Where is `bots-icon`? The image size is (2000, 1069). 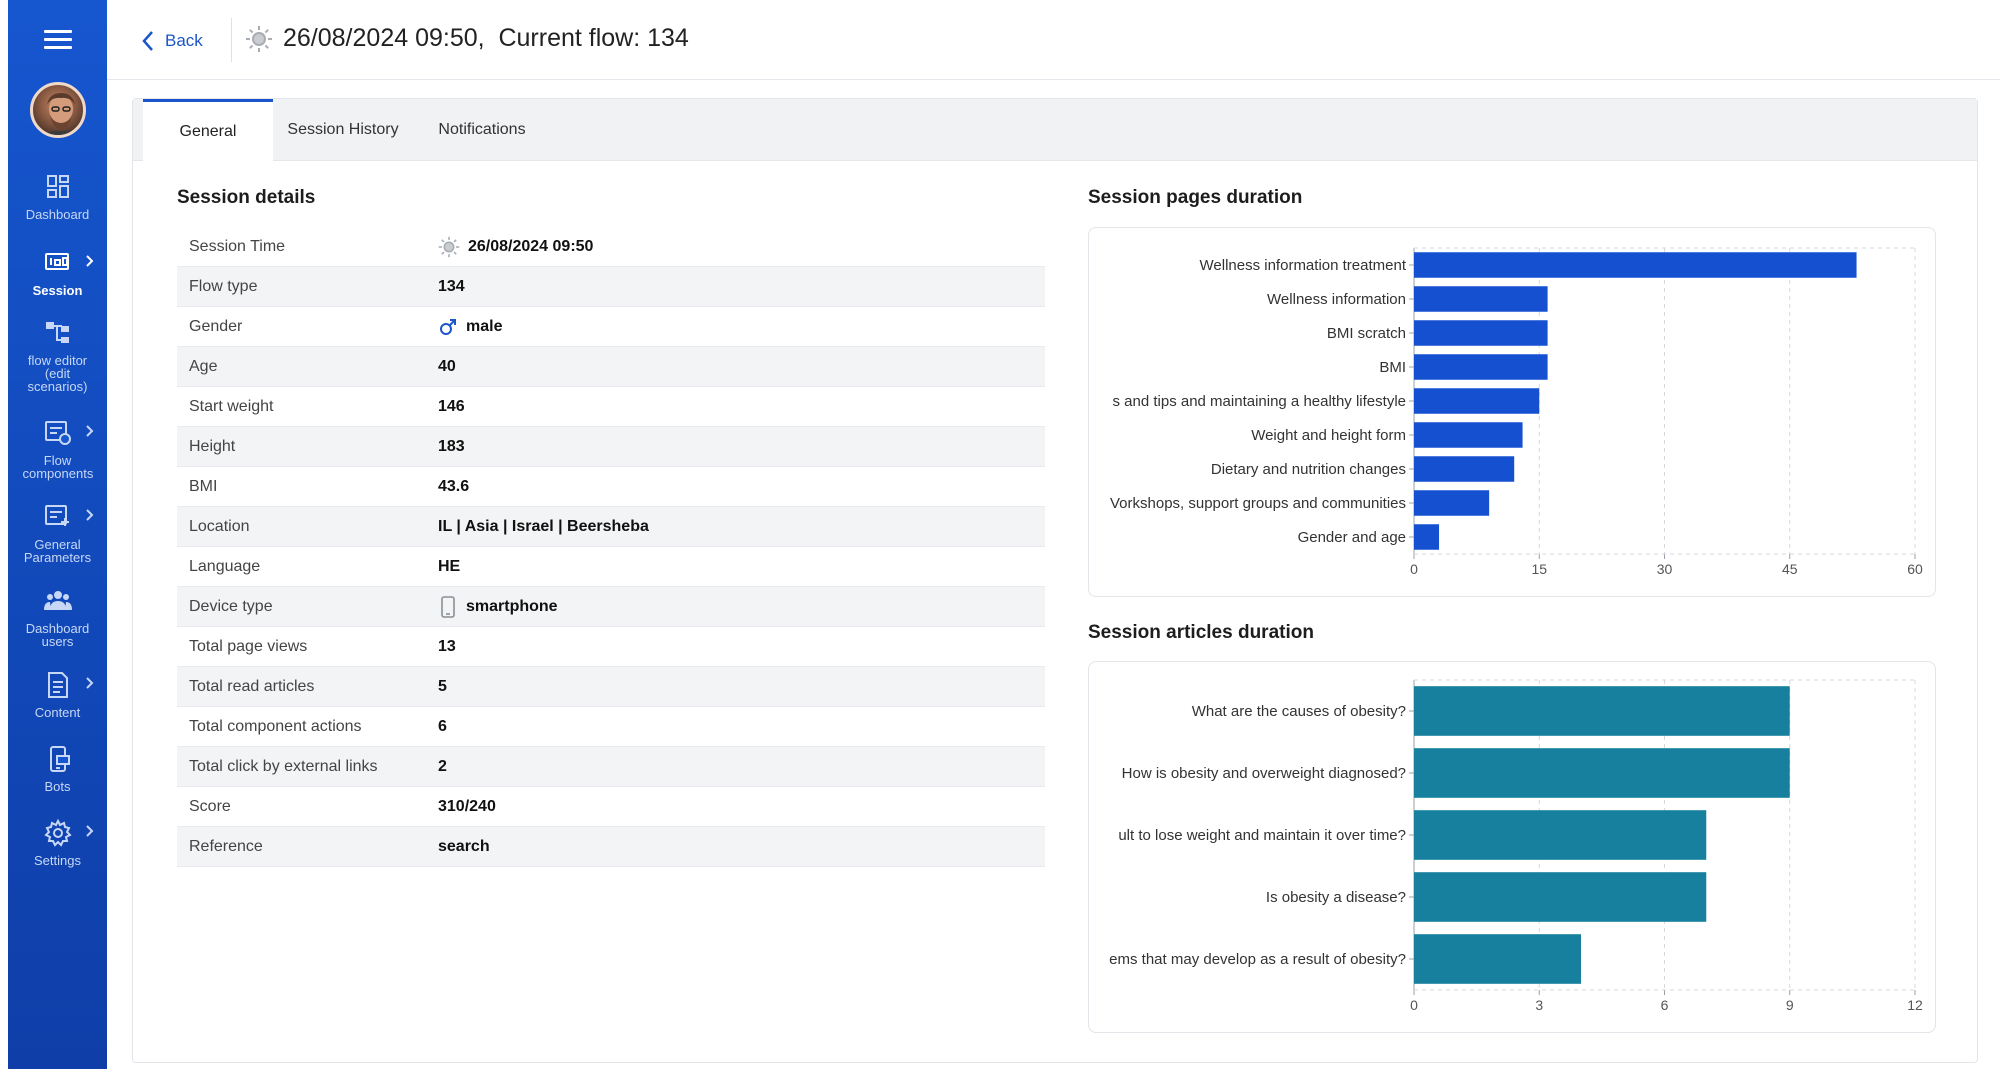
bots-icon is located at coordinates (59, 759).